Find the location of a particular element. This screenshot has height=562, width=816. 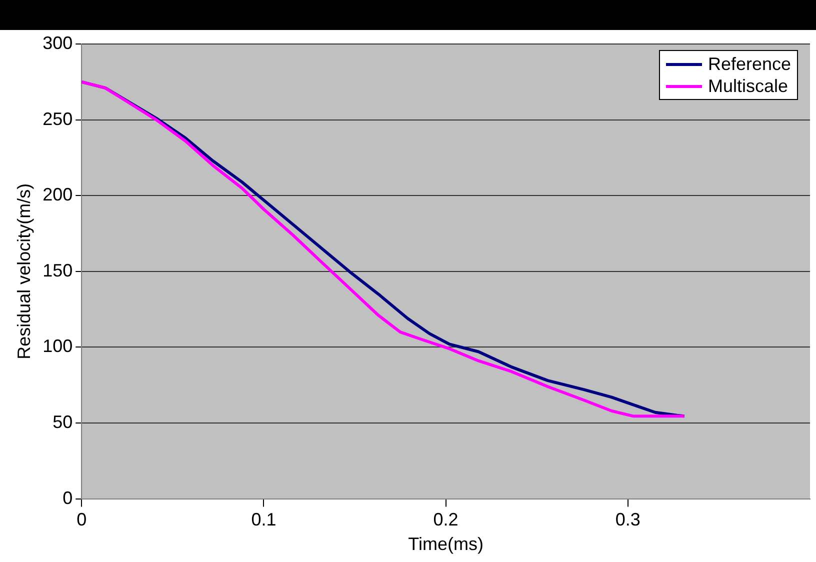

x-tick-label: 0.2 is located at coordinates (445, 520).